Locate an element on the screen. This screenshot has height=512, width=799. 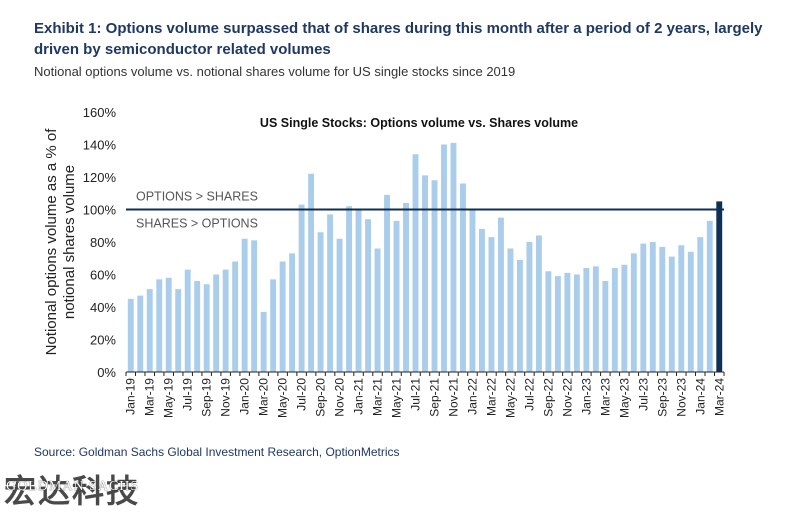
x-tick-label: Mar-22 is located at coordinates (491, 397).